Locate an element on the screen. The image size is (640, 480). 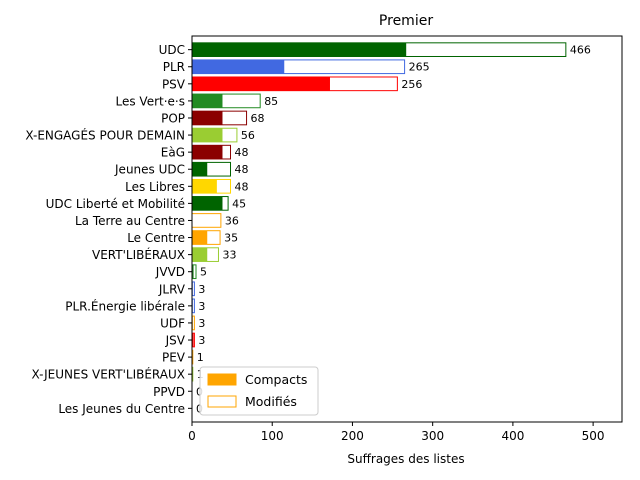
x-tick-label: 100 is located at coordinates (272, 436).